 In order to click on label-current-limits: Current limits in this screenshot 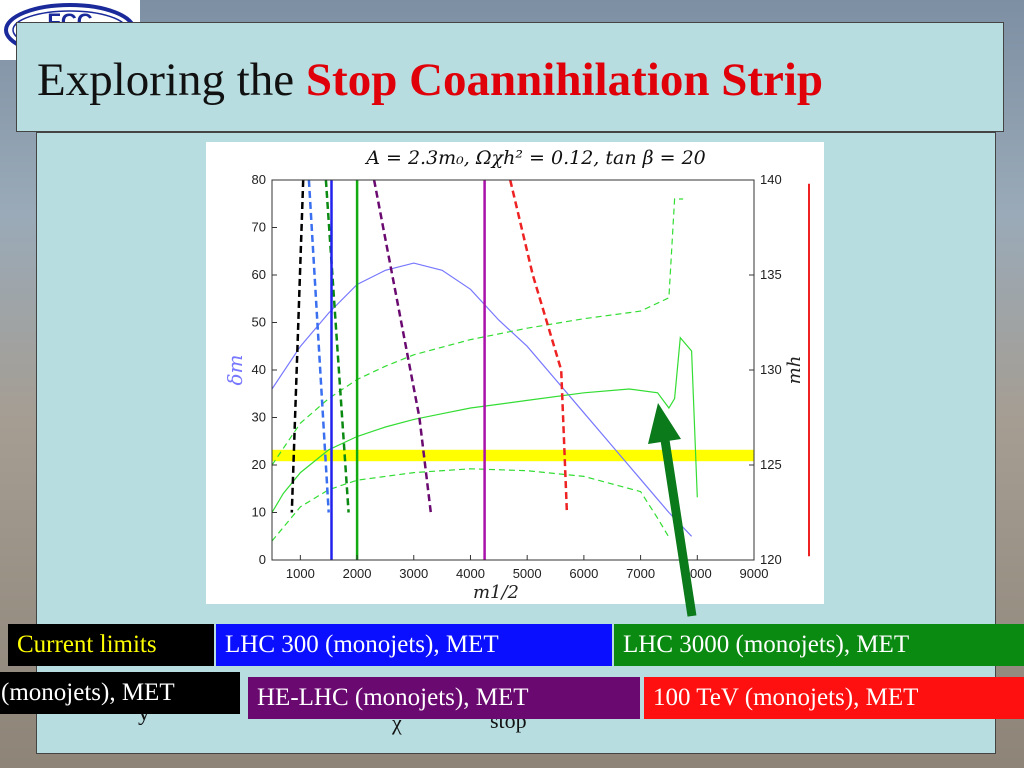, I will do `click(111, 645)`.